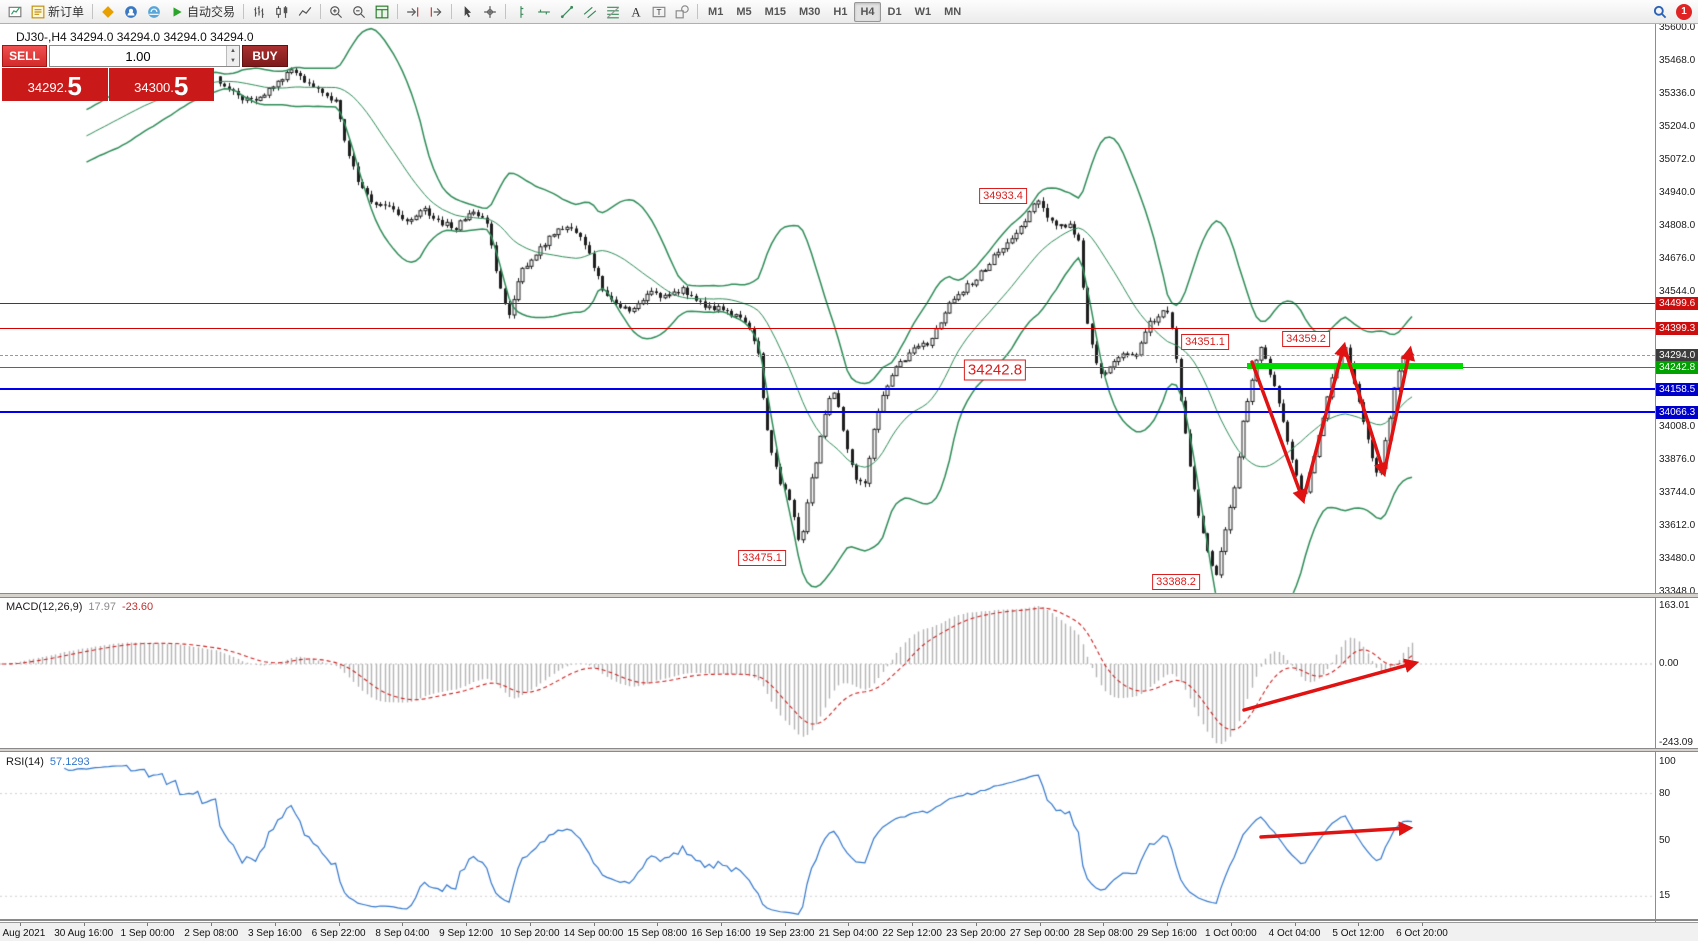 The width and height of the screenshot is (1698, 941). Describe the element at coordinates (1660, 12) in the screenshot. I see `search-icon` at that location.